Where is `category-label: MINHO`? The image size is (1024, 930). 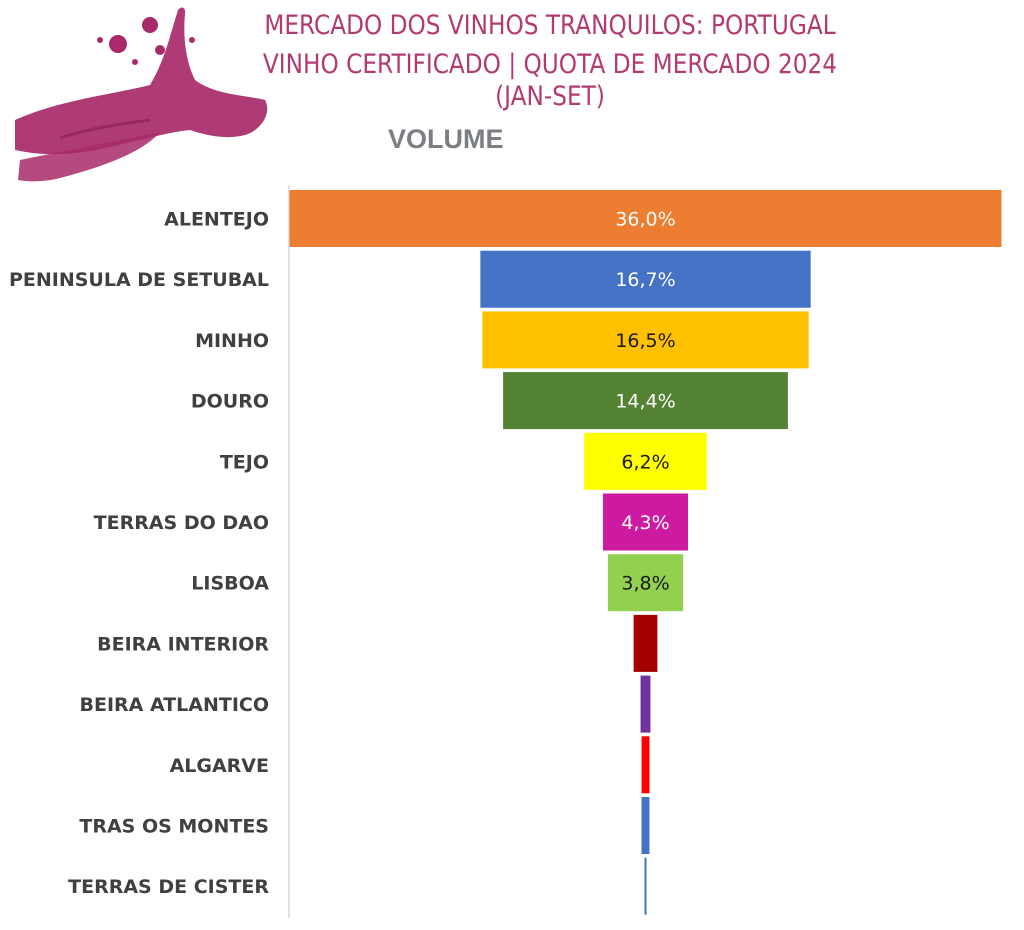 category-label: MINHO is located at coordinates (232, 341).